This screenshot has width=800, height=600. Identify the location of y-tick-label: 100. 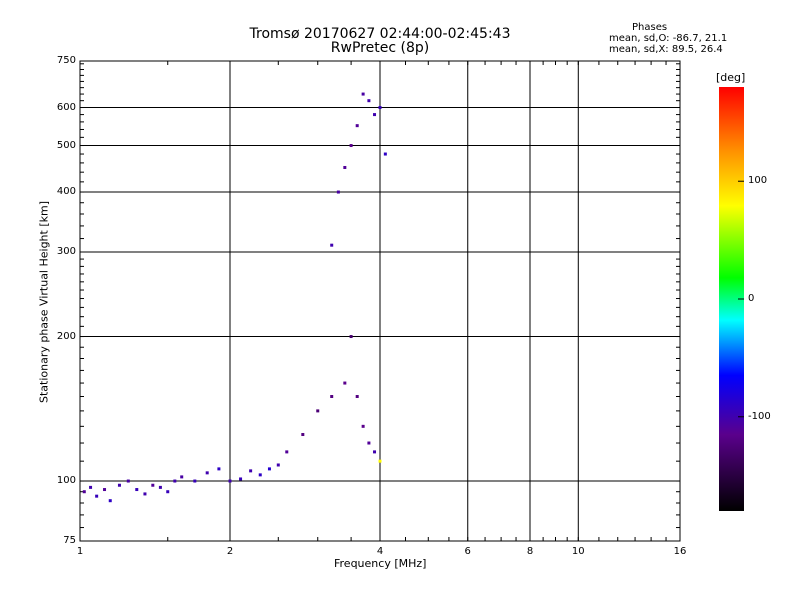
(66, 481).